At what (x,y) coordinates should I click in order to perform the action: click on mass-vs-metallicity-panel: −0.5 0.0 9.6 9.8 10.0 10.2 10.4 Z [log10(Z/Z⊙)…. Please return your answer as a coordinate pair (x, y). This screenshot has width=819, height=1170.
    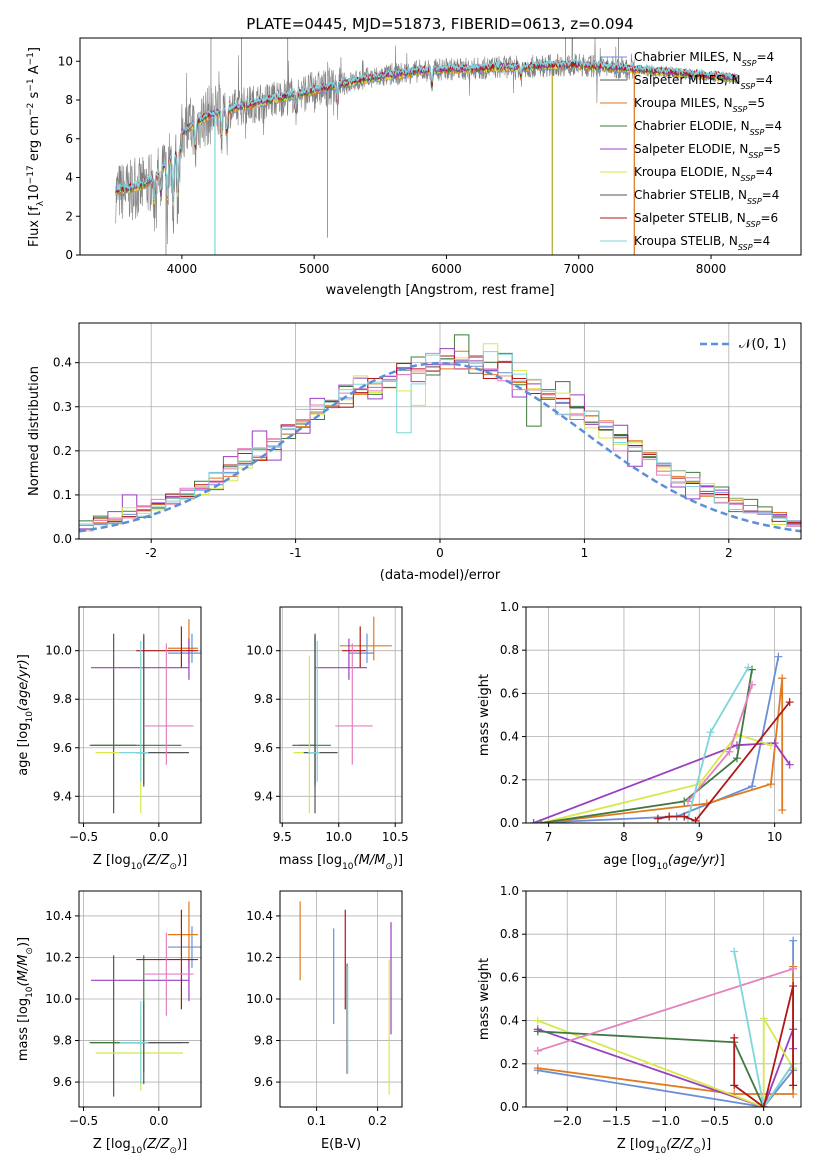
    Looking at the image, I should click on (109, 1023).